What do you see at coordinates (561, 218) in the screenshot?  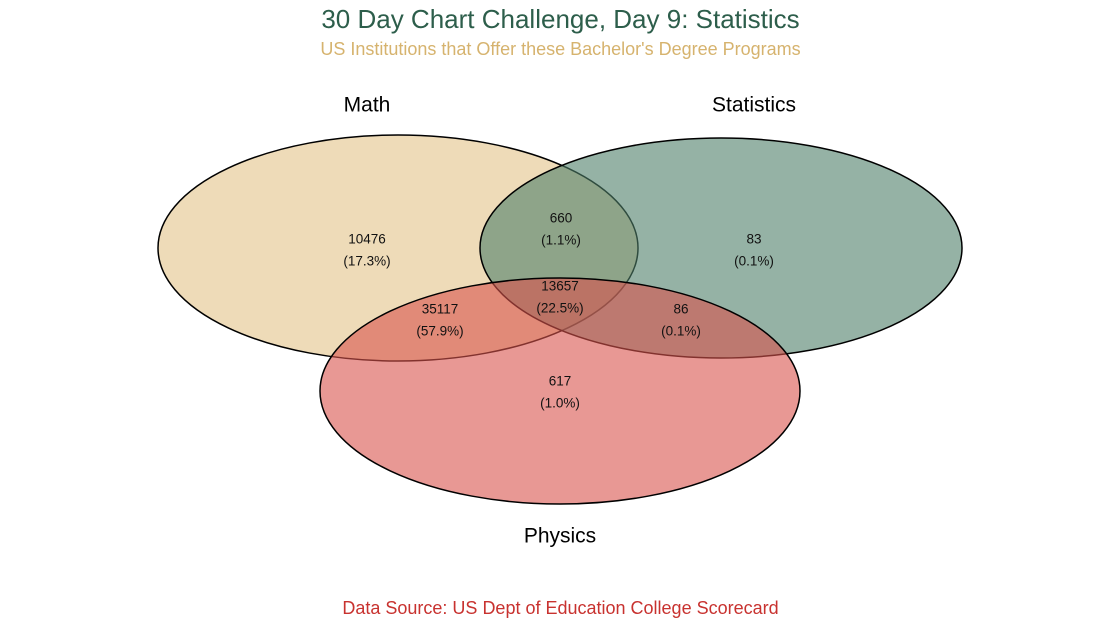 I see `region-count-math-statistics: 660` at bounding box center [561, 218].